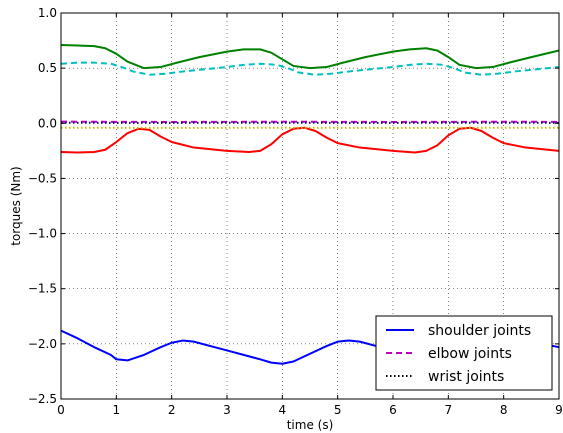  Describe the element at coordinates (42, 399) in the screenshot. I see `y-tick-label: −2.5` at that location.